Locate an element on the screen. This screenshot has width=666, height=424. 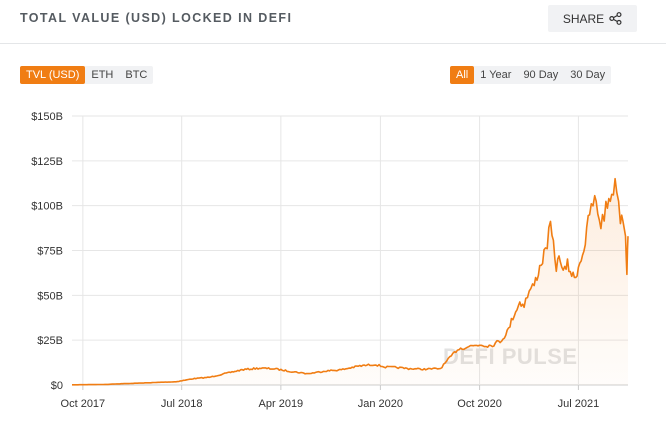
range-all: All is located at coordinates (462, 75).